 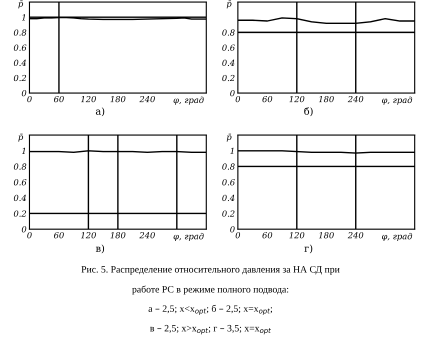 I want to click on text: б), so click(x=308, y=111).